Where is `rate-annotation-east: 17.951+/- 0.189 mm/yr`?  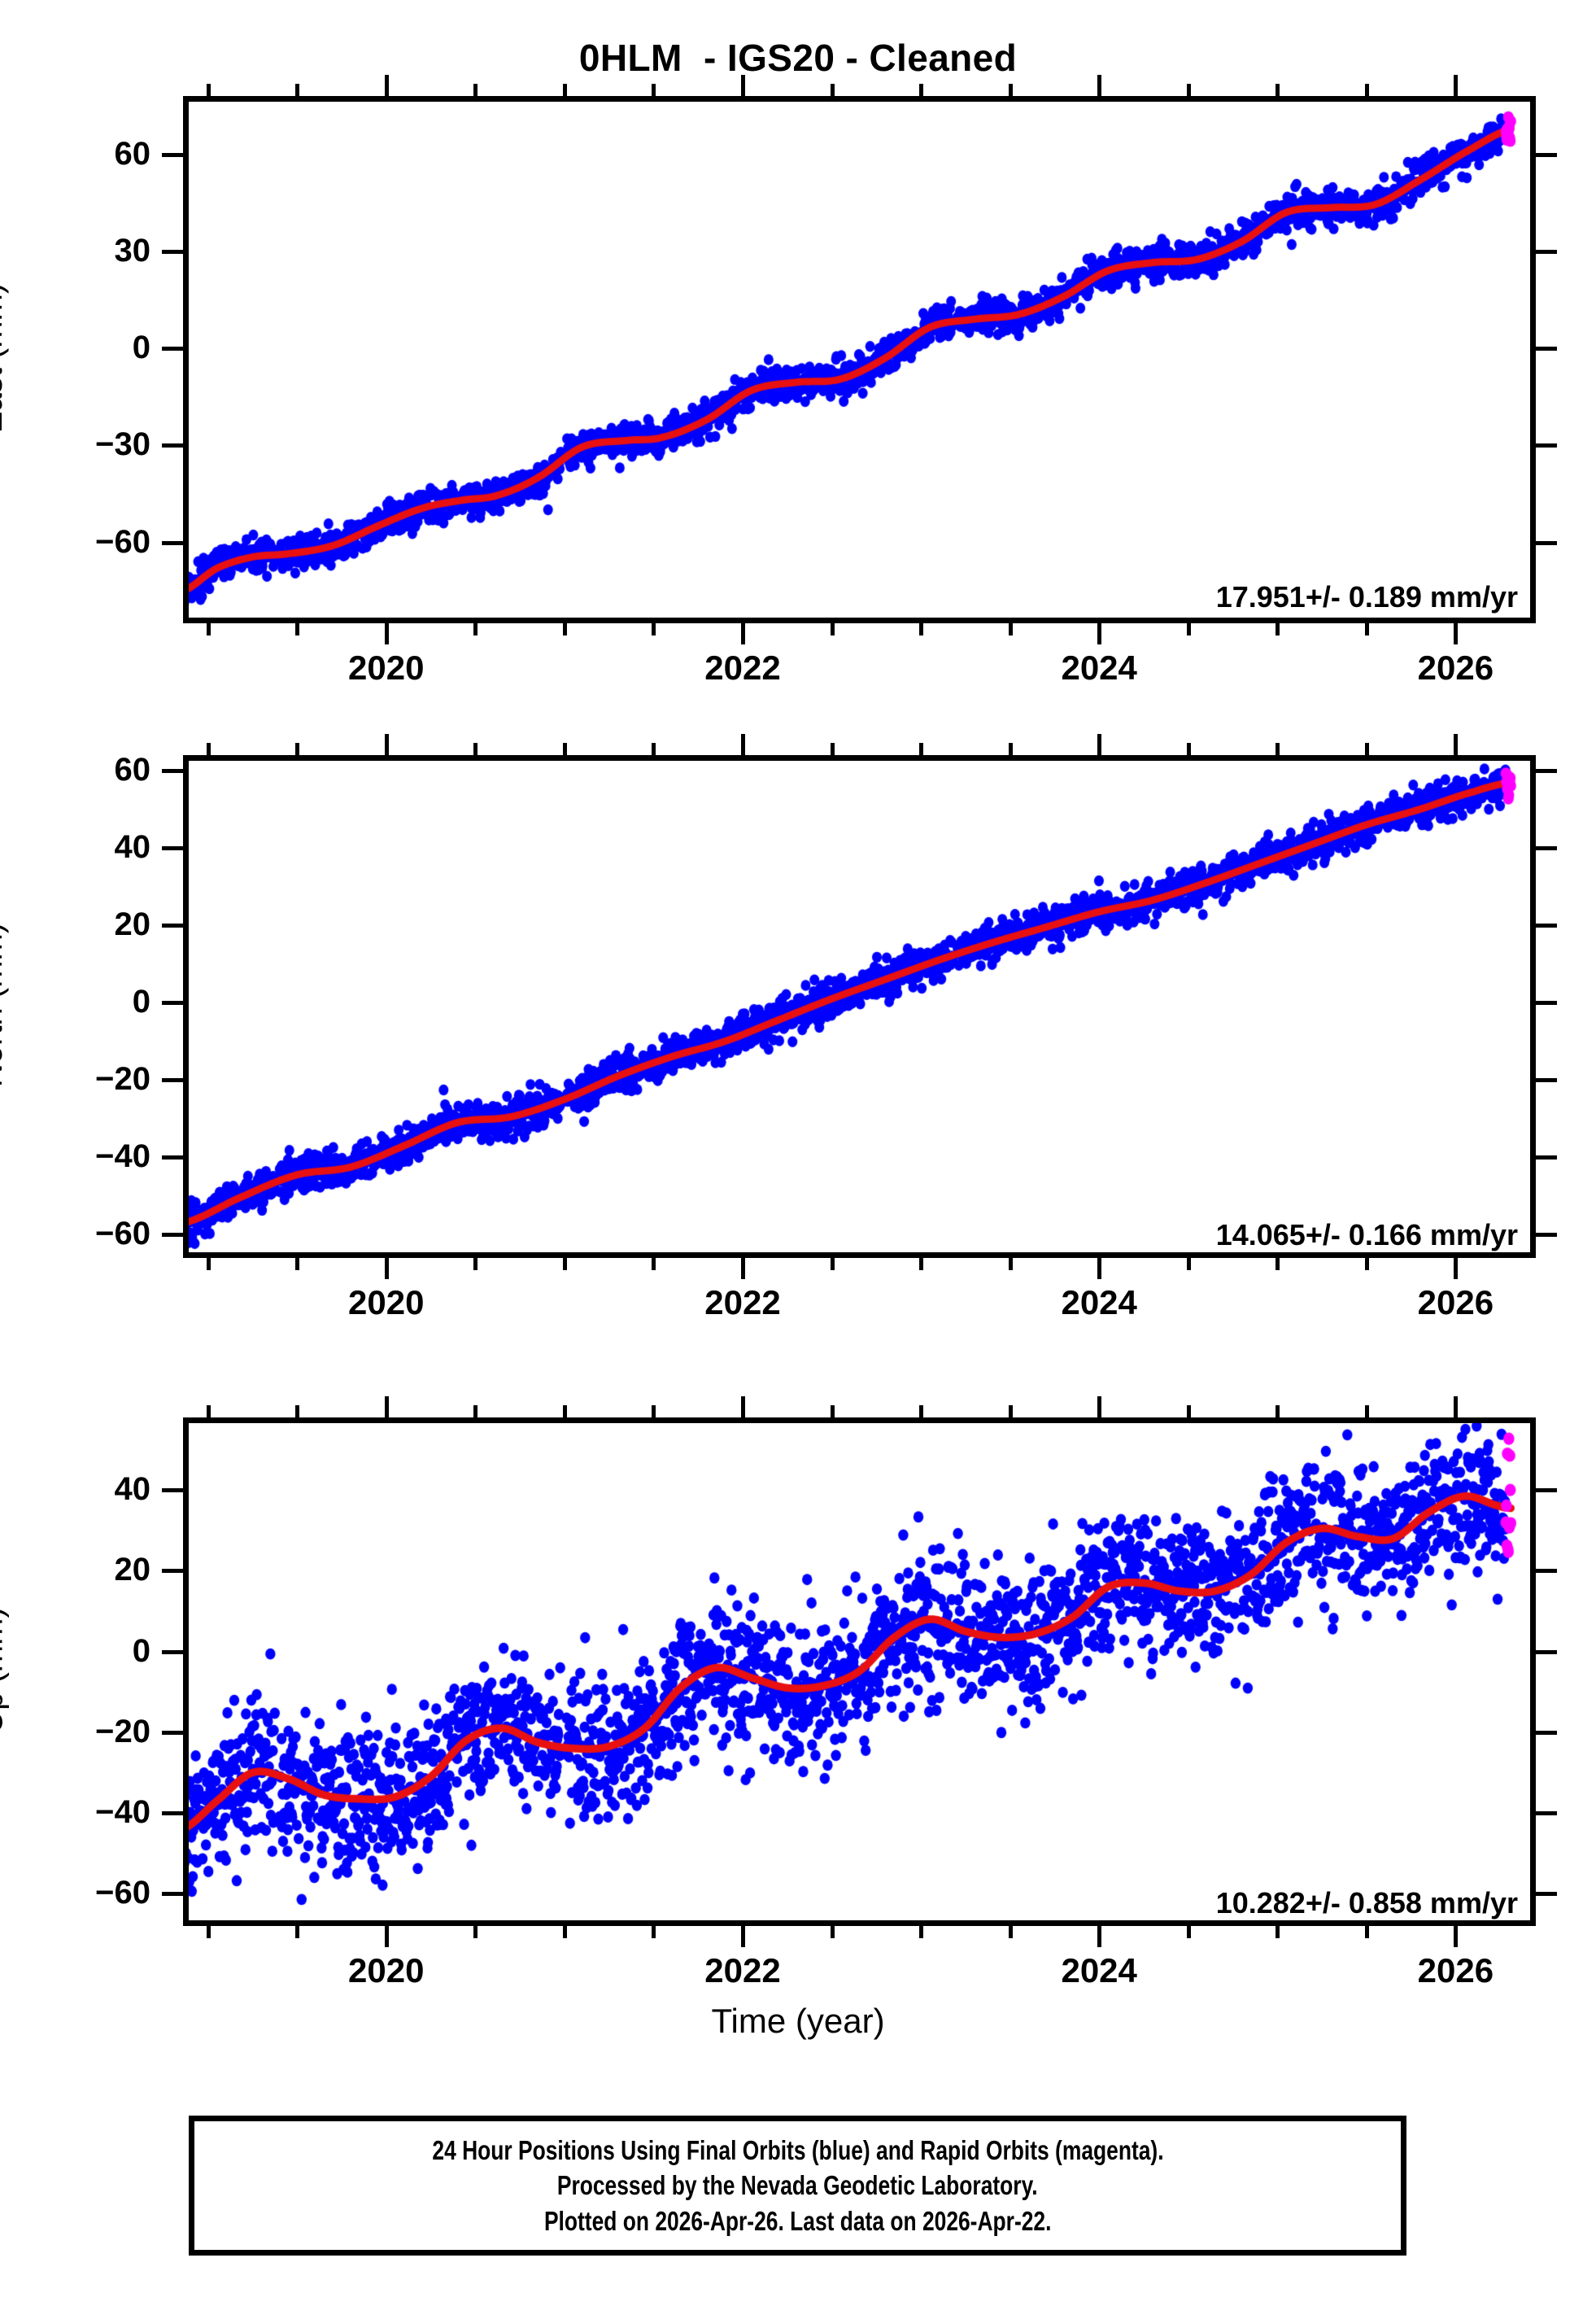
rate-annotation-east: 17.951+/- 0.189 mm/yr is located at coordinates (1366, 597).